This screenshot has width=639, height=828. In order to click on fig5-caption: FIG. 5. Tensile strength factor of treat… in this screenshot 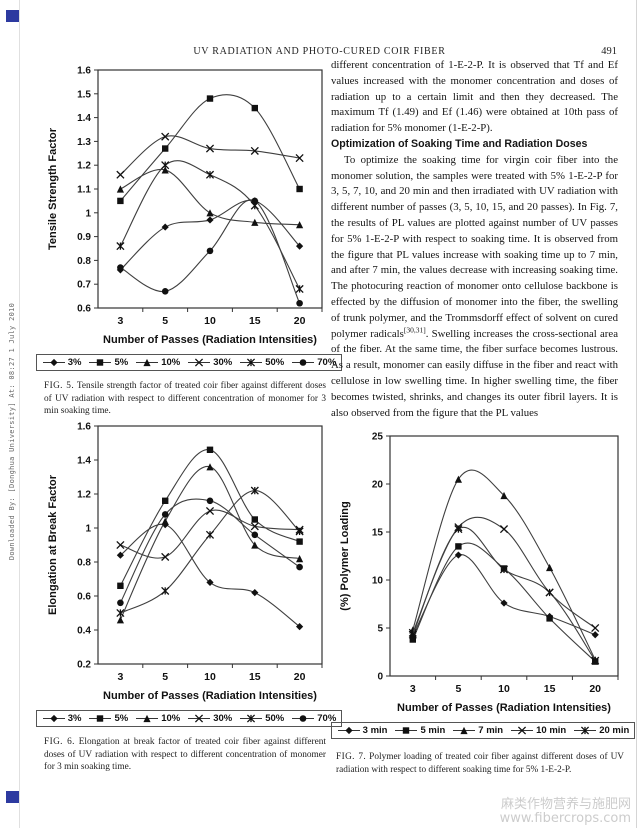, I will do `click(185, 399)`.